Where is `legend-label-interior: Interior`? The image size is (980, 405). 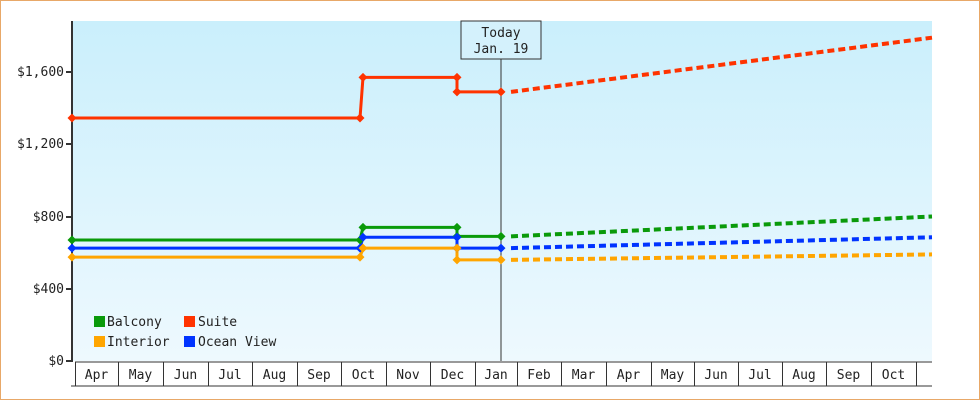
legend-label-interior: Interior is located at coordinates (138, 342).